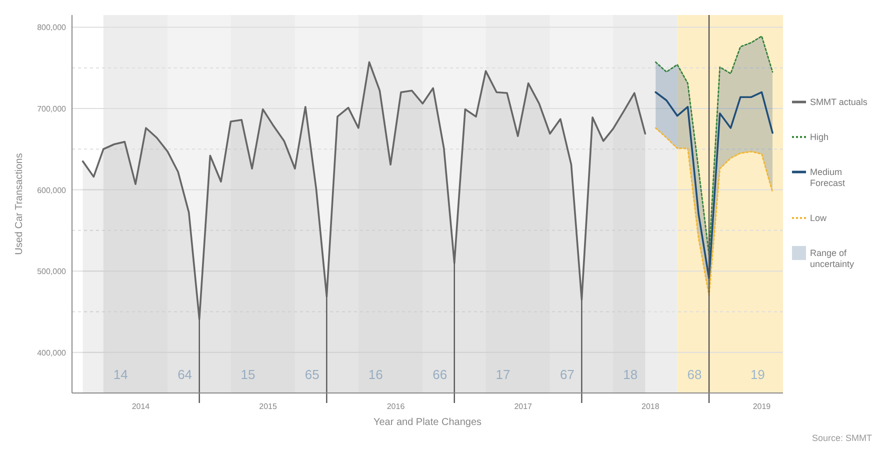 This screenshot has height=453, width=876. Describe the element at coordinates (52, 27) in the screenshot. I see `y-tick-label: 800,000` at that location.